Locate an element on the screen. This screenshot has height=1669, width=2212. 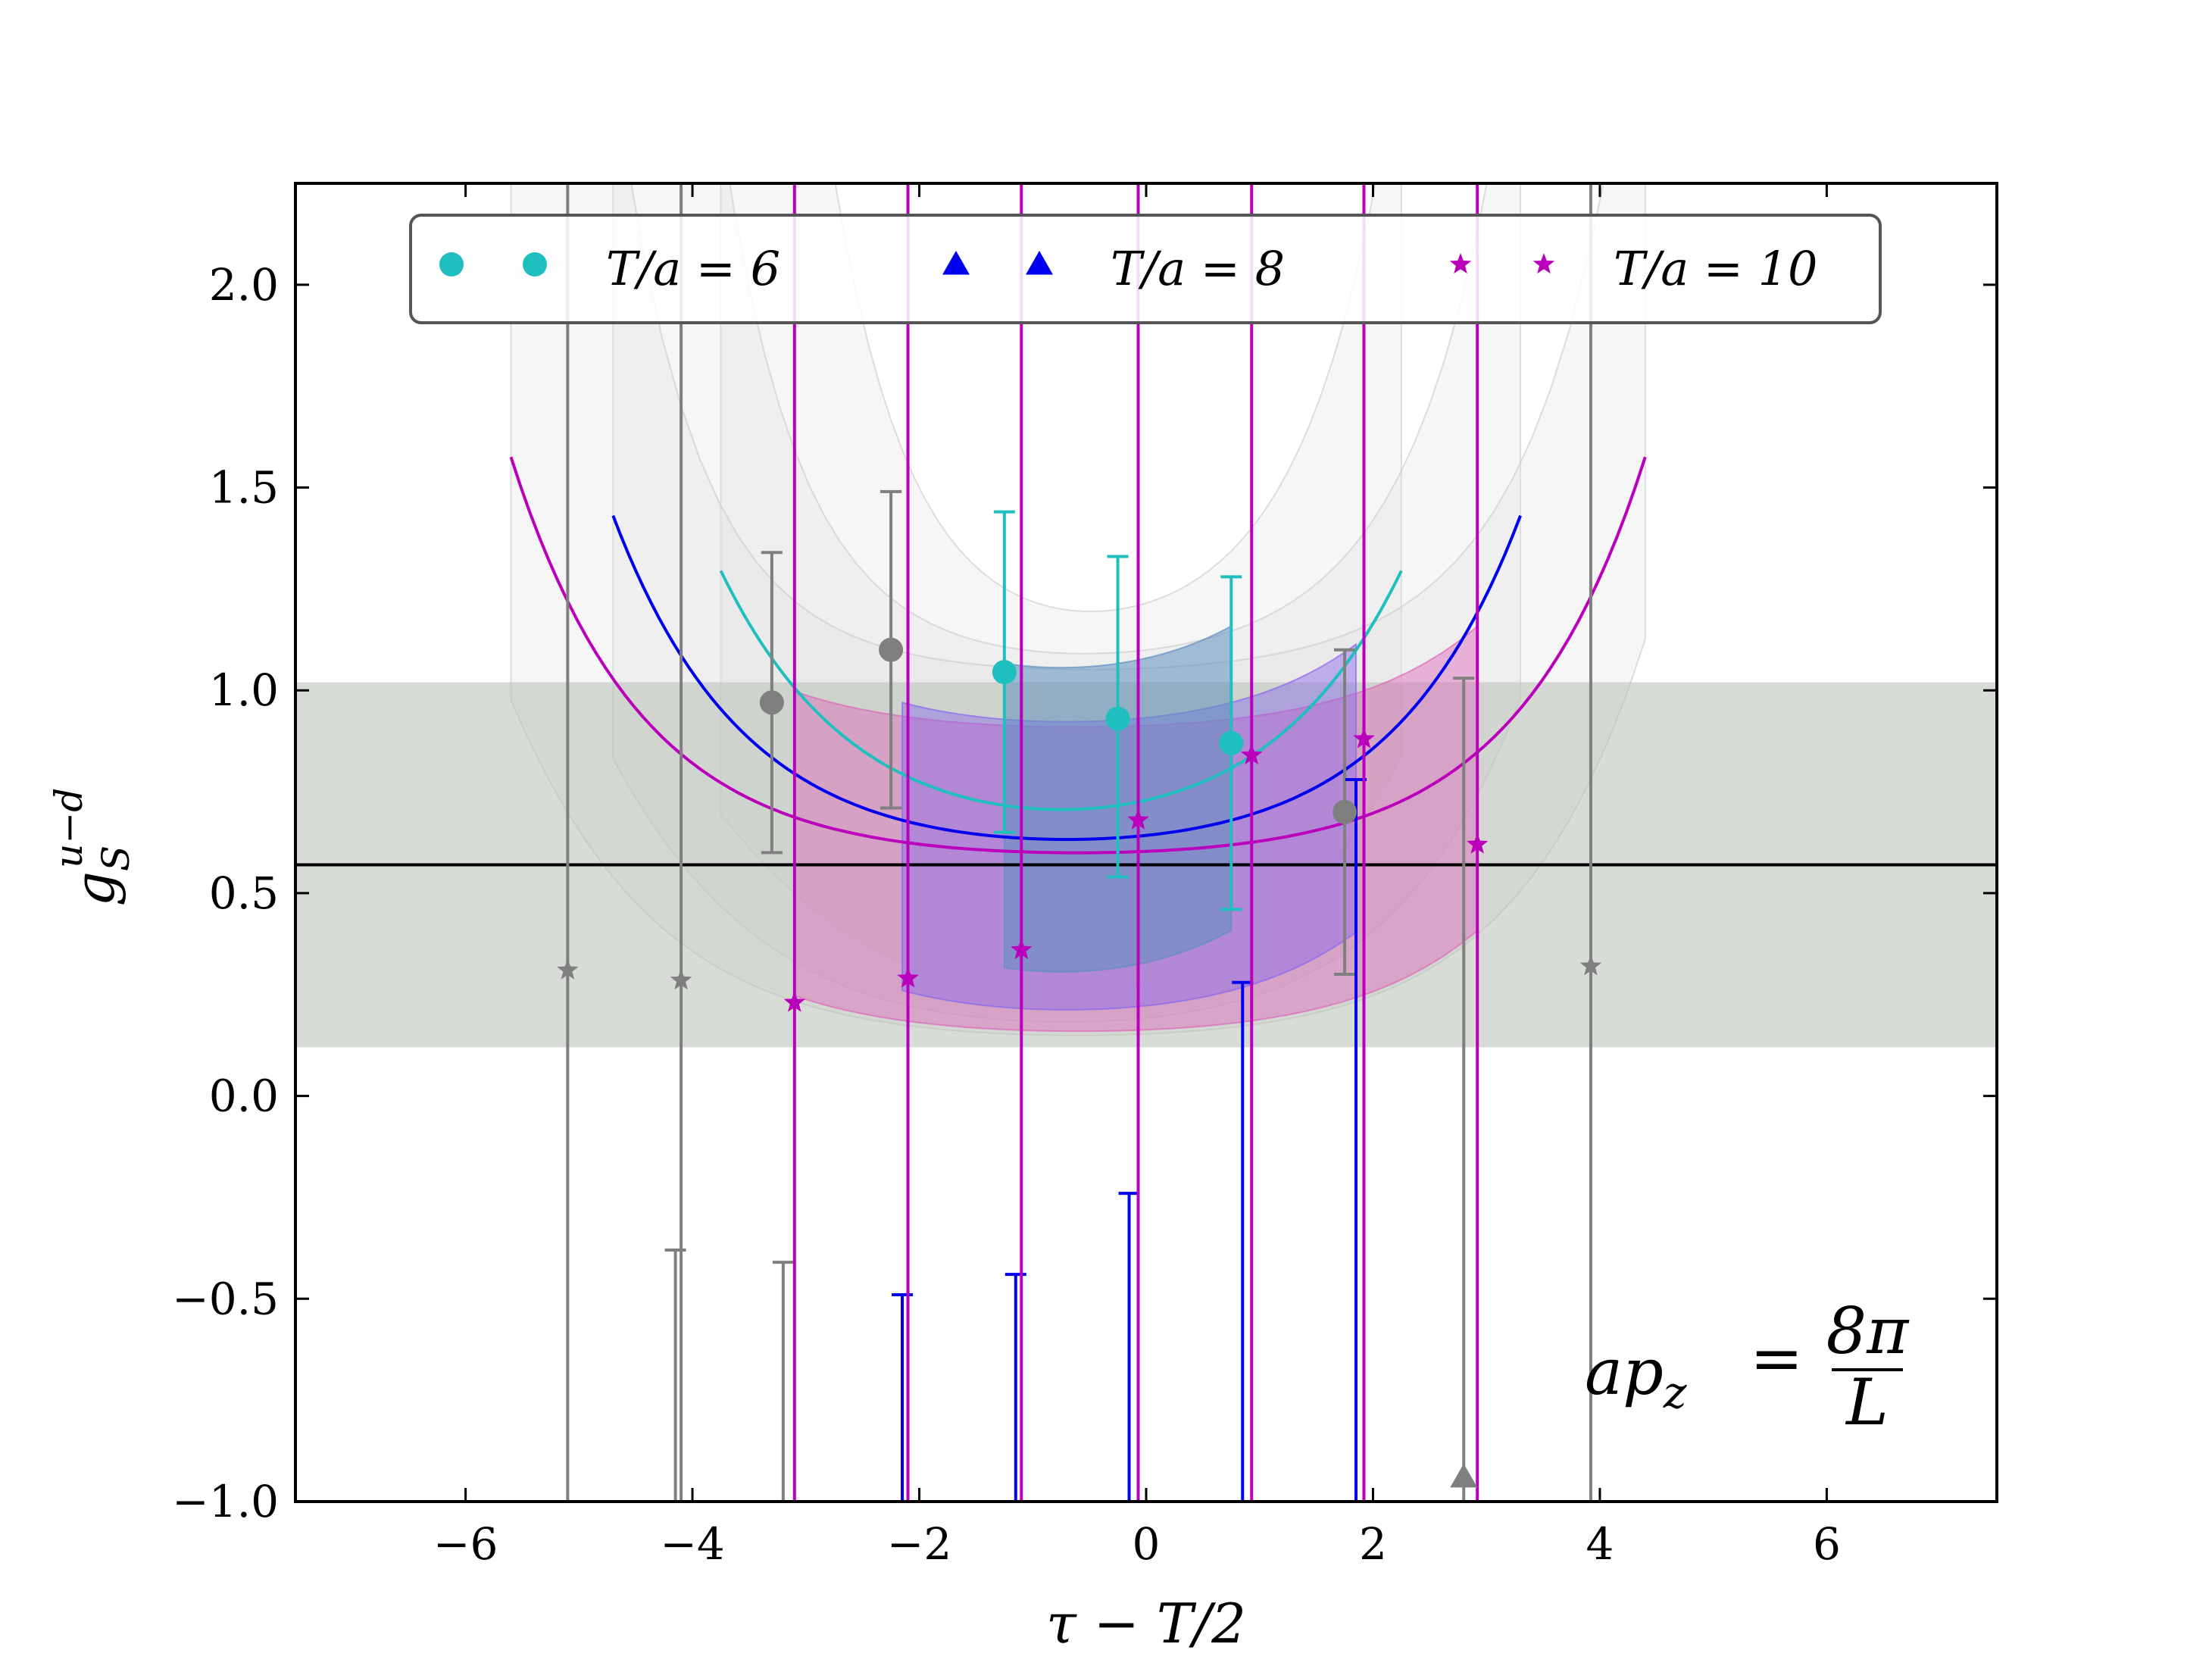
y-tick-label-0: −1.0 is located at coordinates (226, 1501).